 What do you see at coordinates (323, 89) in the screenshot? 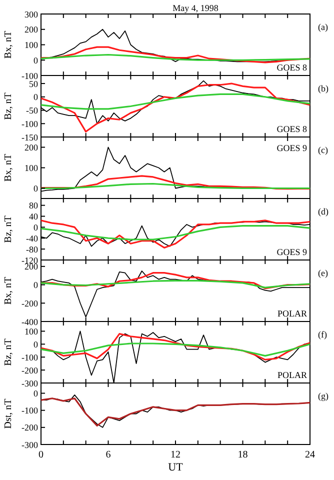
I see `text: (b)` at bounding box center [323, 89].